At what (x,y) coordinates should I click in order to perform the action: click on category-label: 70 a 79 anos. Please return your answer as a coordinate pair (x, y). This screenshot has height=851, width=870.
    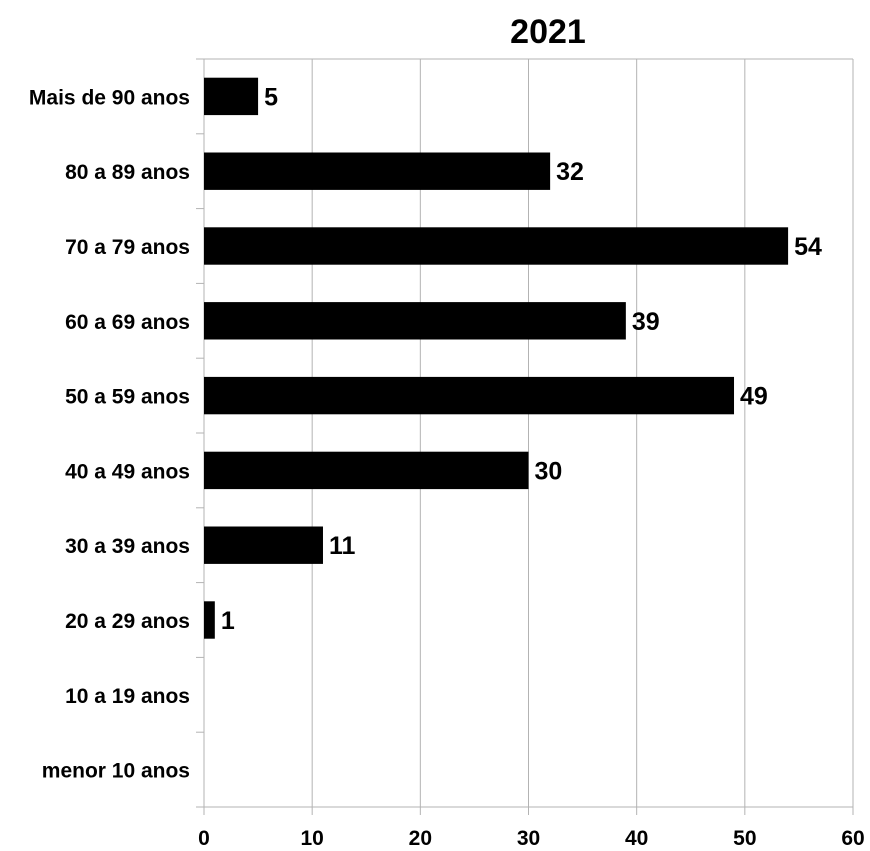
    Looking at the image, I should click on (127, 247).